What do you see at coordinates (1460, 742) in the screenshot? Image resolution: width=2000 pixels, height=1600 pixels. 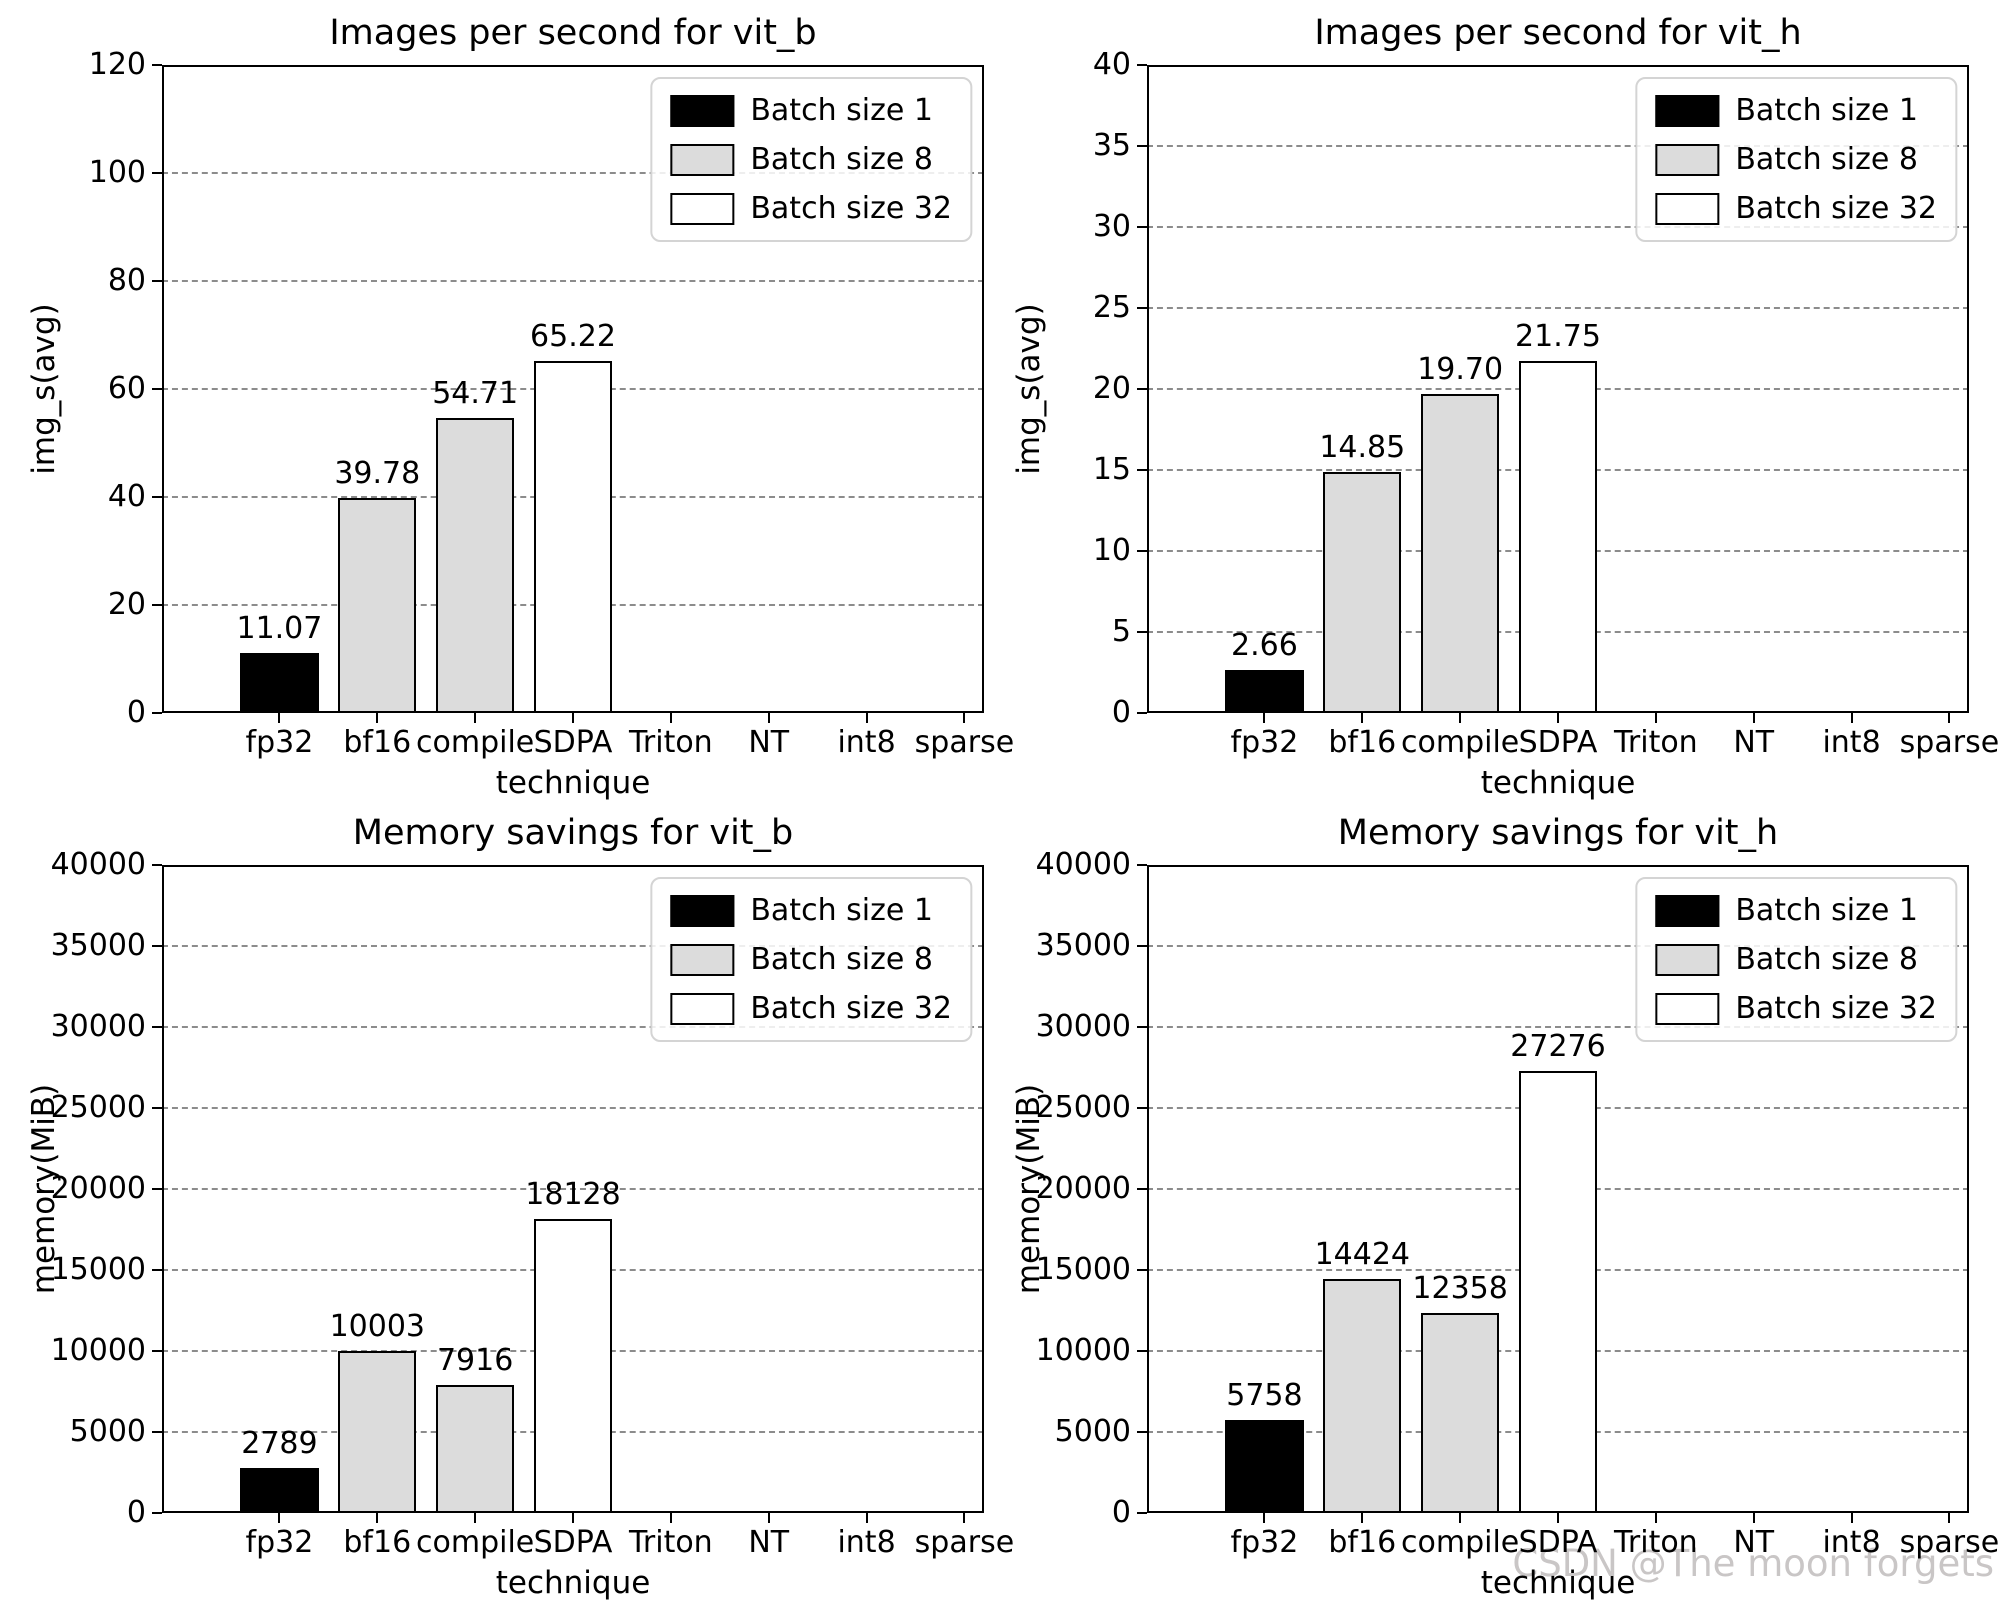 I see `x-tick-label: compile` at bounding box center [1460, 742].